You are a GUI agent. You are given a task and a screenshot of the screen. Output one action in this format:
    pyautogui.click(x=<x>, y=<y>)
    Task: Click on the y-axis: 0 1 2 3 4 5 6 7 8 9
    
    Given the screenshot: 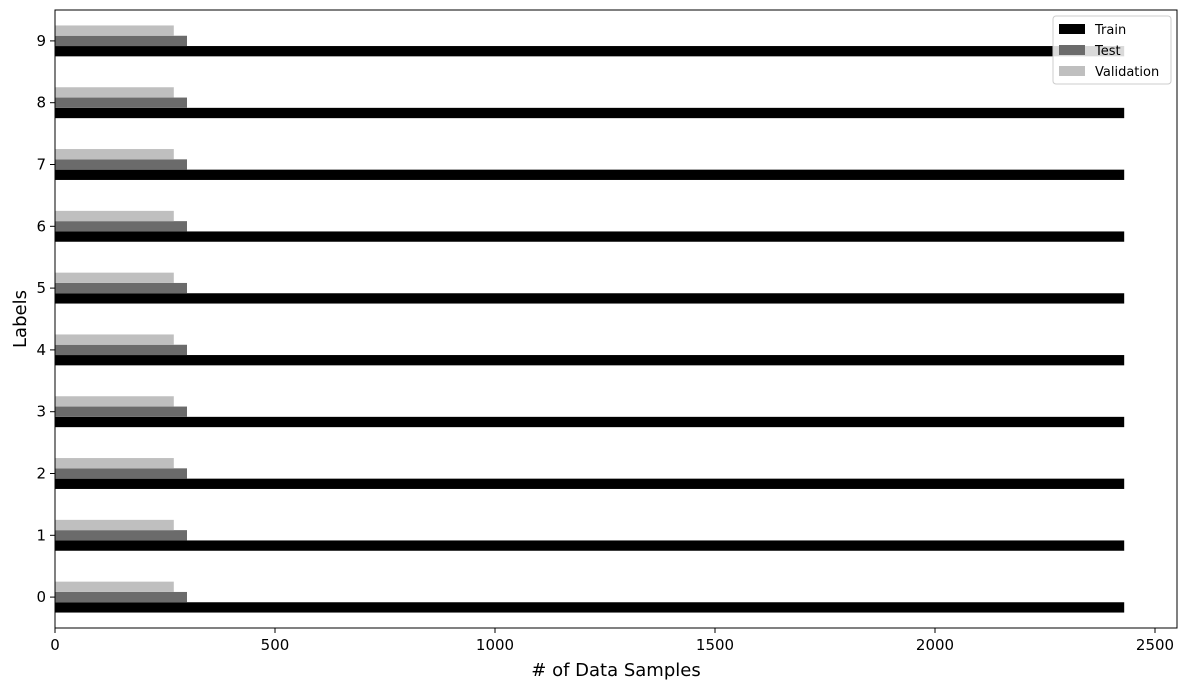 What is the action you would take?
    pyautogui.click(x=45, y=319)
    